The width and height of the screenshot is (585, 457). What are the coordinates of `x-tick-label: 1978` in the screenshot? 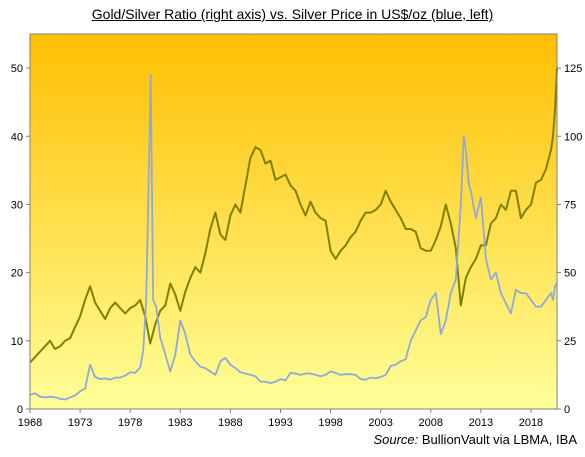 It's located at (130, 423).